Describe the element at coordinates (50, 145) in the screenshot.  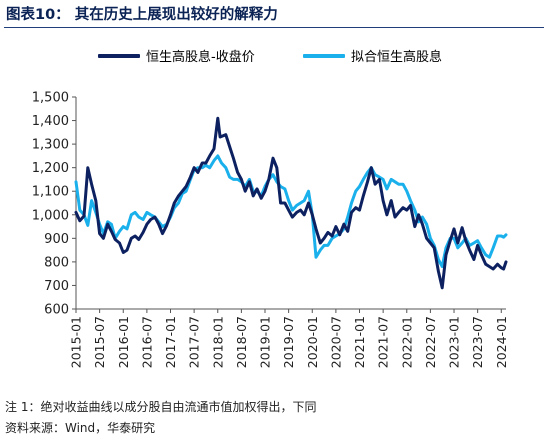
I see `y-tick-label: 1,300` at that location.